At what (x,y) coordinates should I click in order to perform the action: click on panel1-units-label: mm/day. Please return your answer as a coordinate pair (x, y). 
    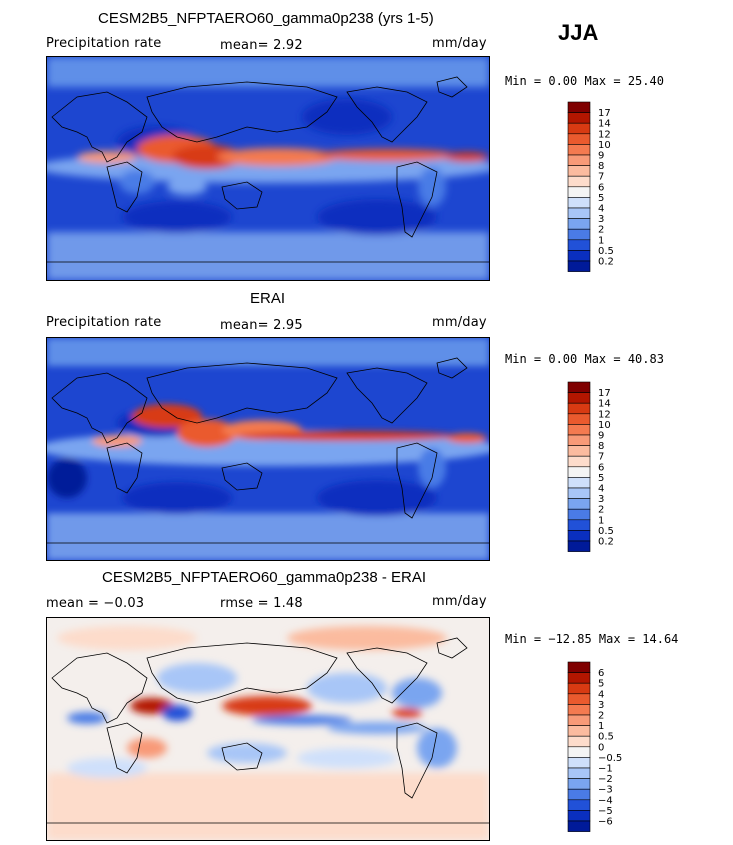
    Looking at the image, I should click on (459, 43).